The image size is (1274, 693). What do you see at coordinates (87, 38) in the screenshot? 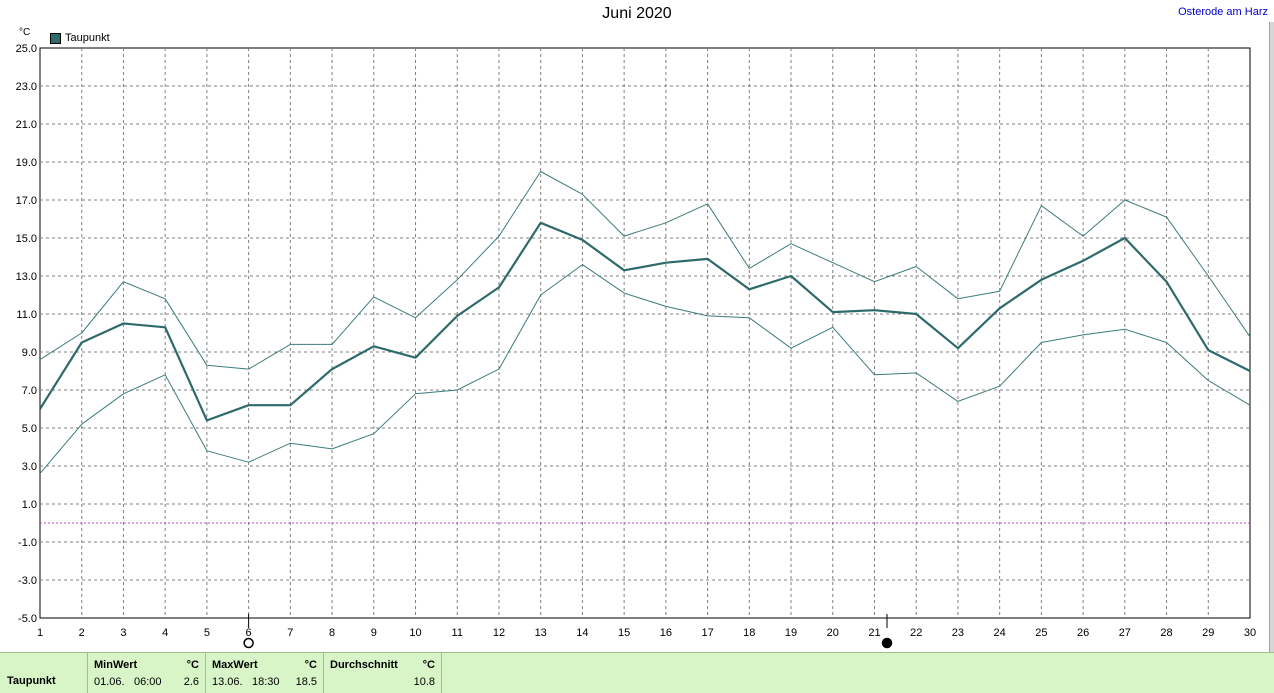
I see `legend-label: Taupunkt` at bounding box center [87, 38].